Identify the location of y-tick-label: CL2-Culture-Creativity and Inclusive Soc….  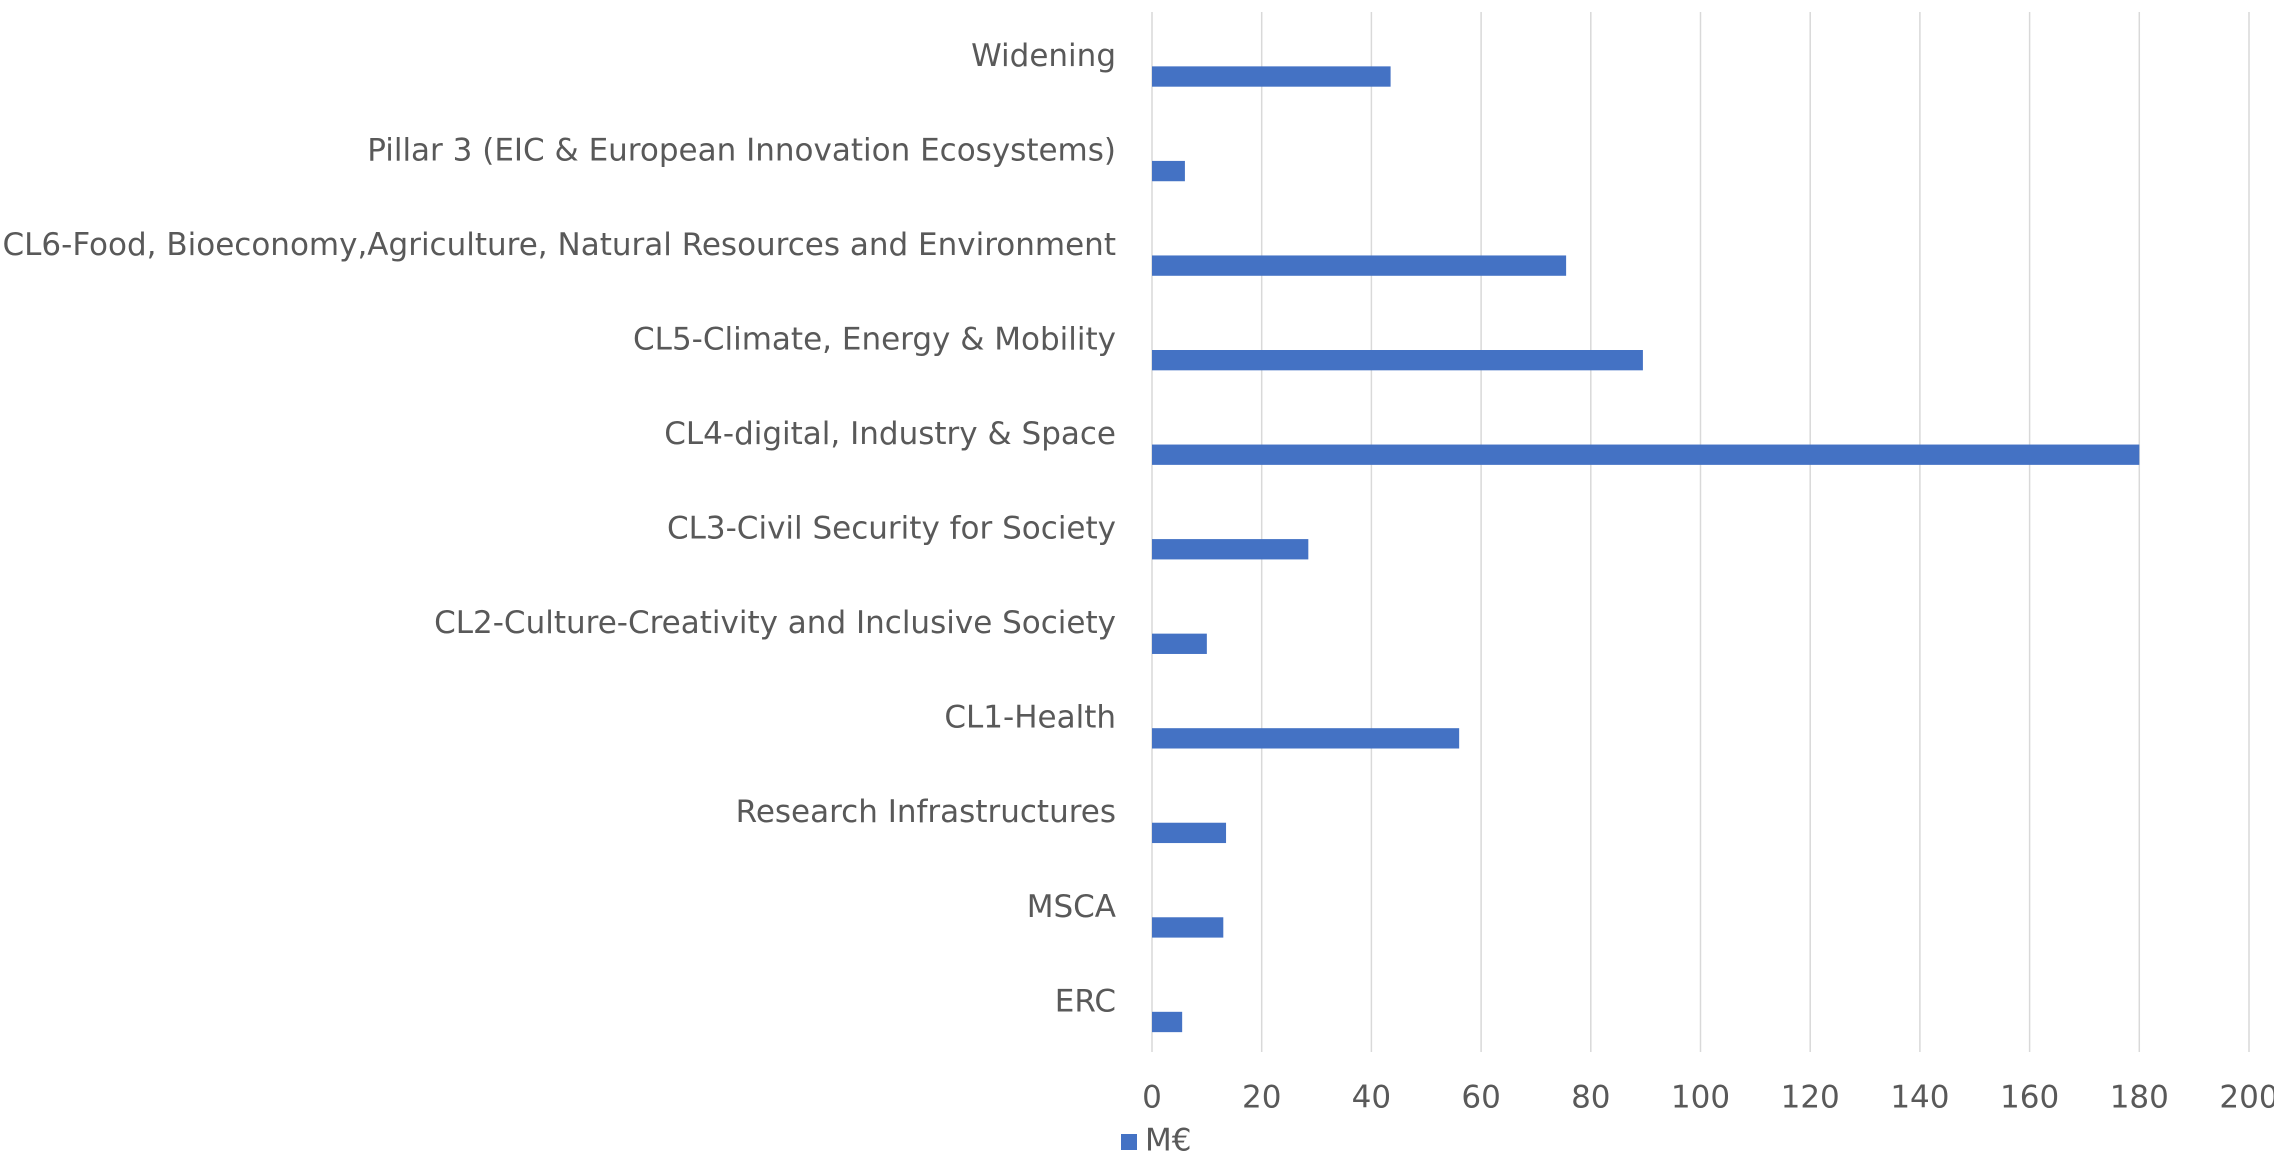
(775, 623).